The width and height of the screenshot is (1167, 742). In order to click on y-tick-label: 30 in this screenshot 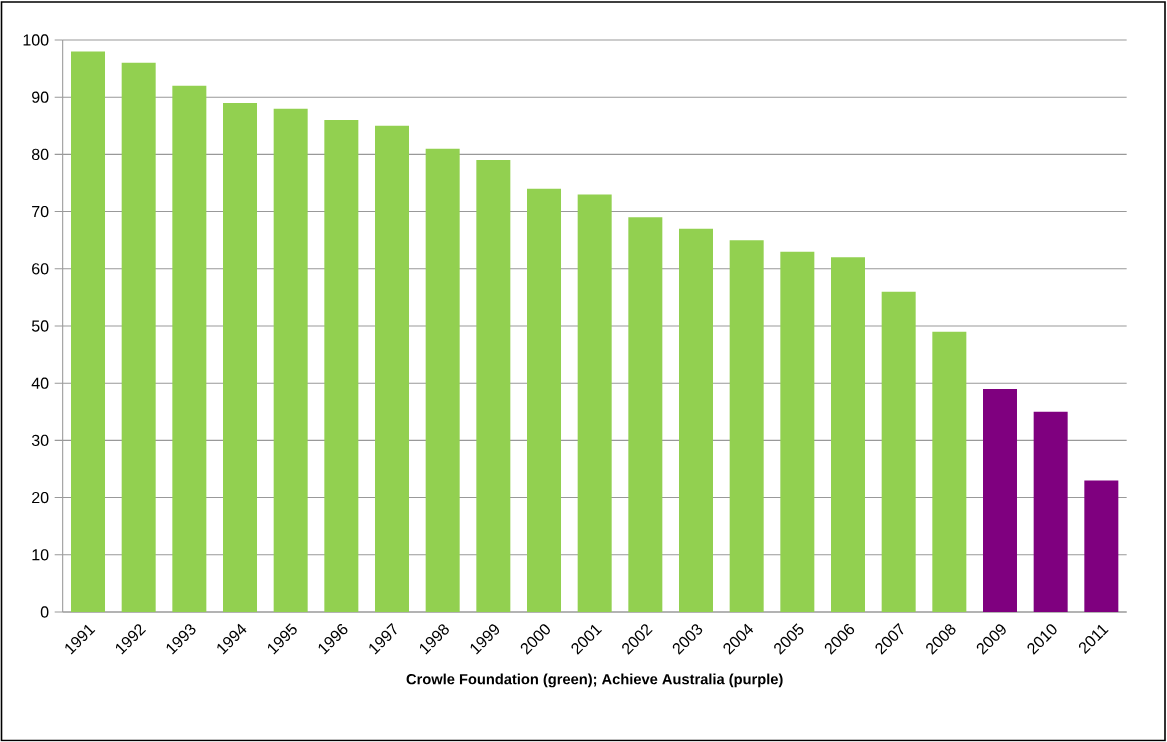, I will do `click(40, 440)`.